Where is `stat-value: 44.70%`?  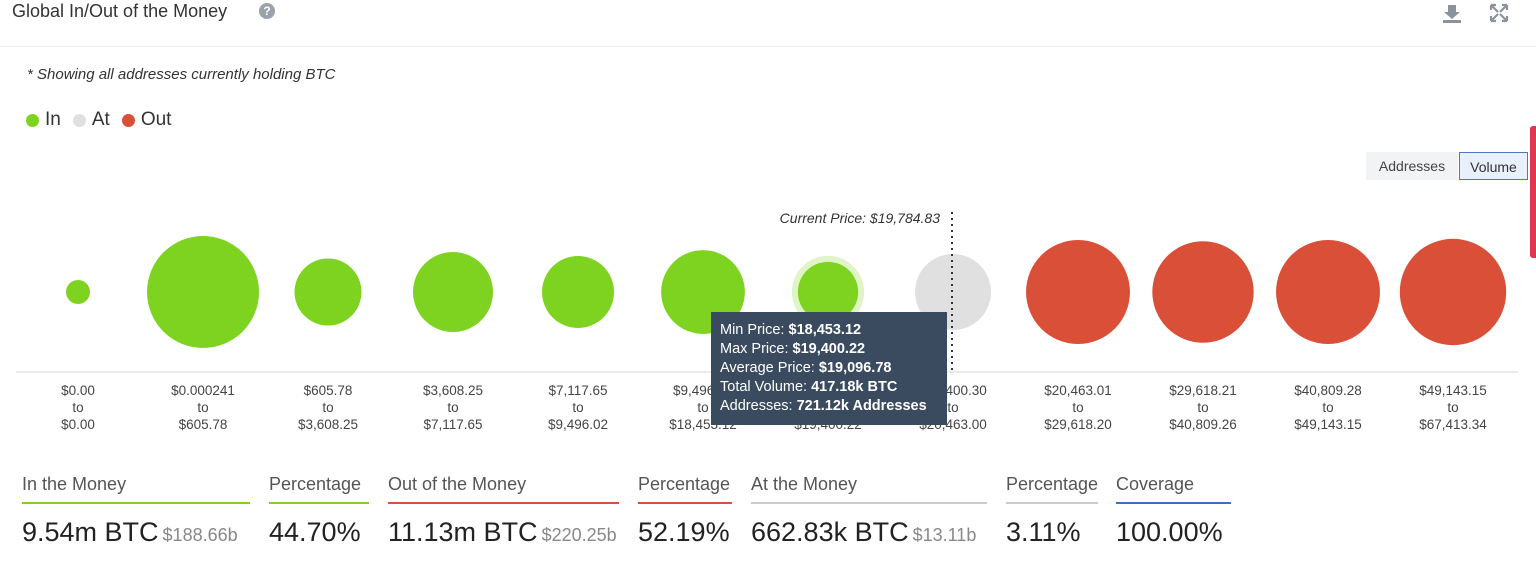
stat-value: 44.70% is located at coordinates (315, 532).